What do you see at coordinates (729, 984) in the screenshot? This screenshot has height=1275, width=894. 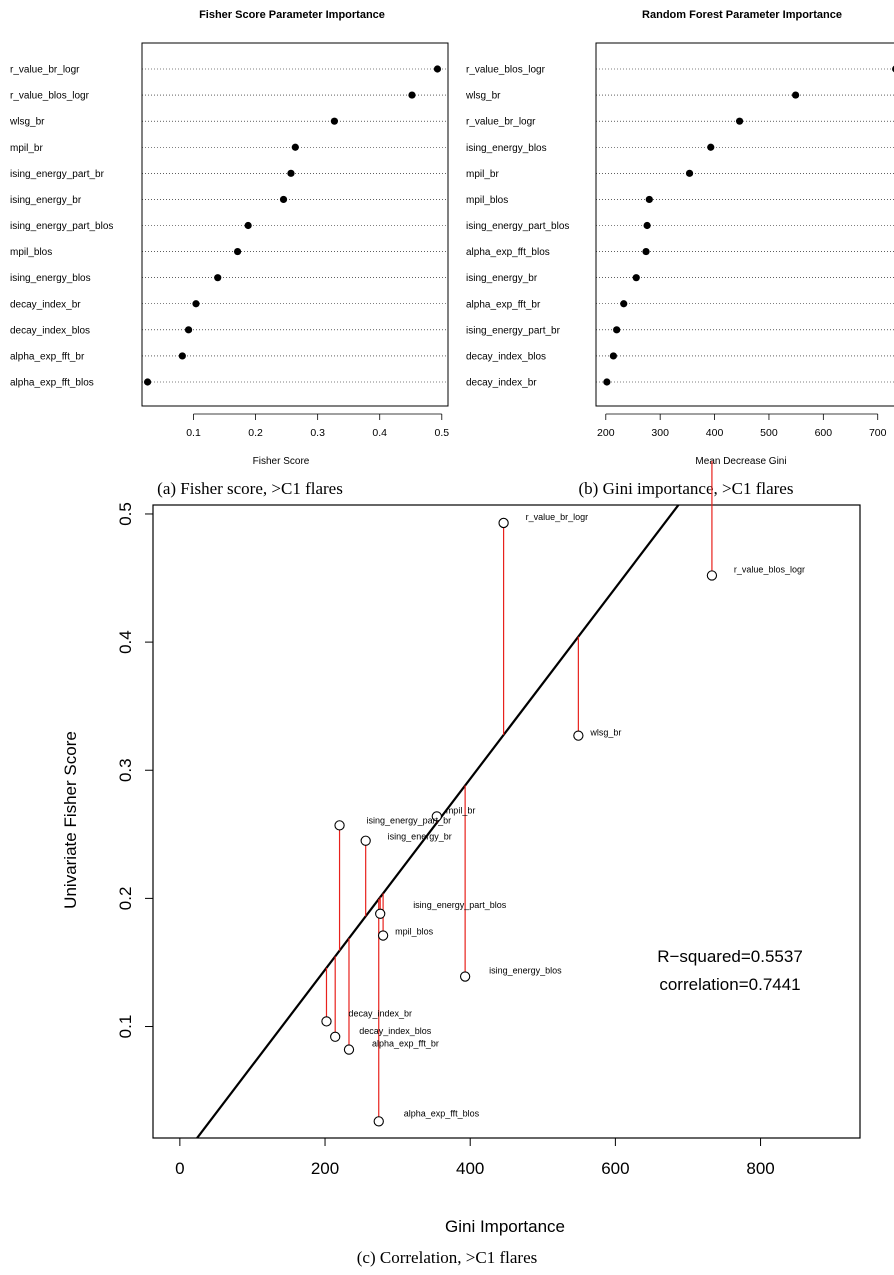 I see `correlation-annotation: correlation=0.7441` at bounding box center [729, 984].